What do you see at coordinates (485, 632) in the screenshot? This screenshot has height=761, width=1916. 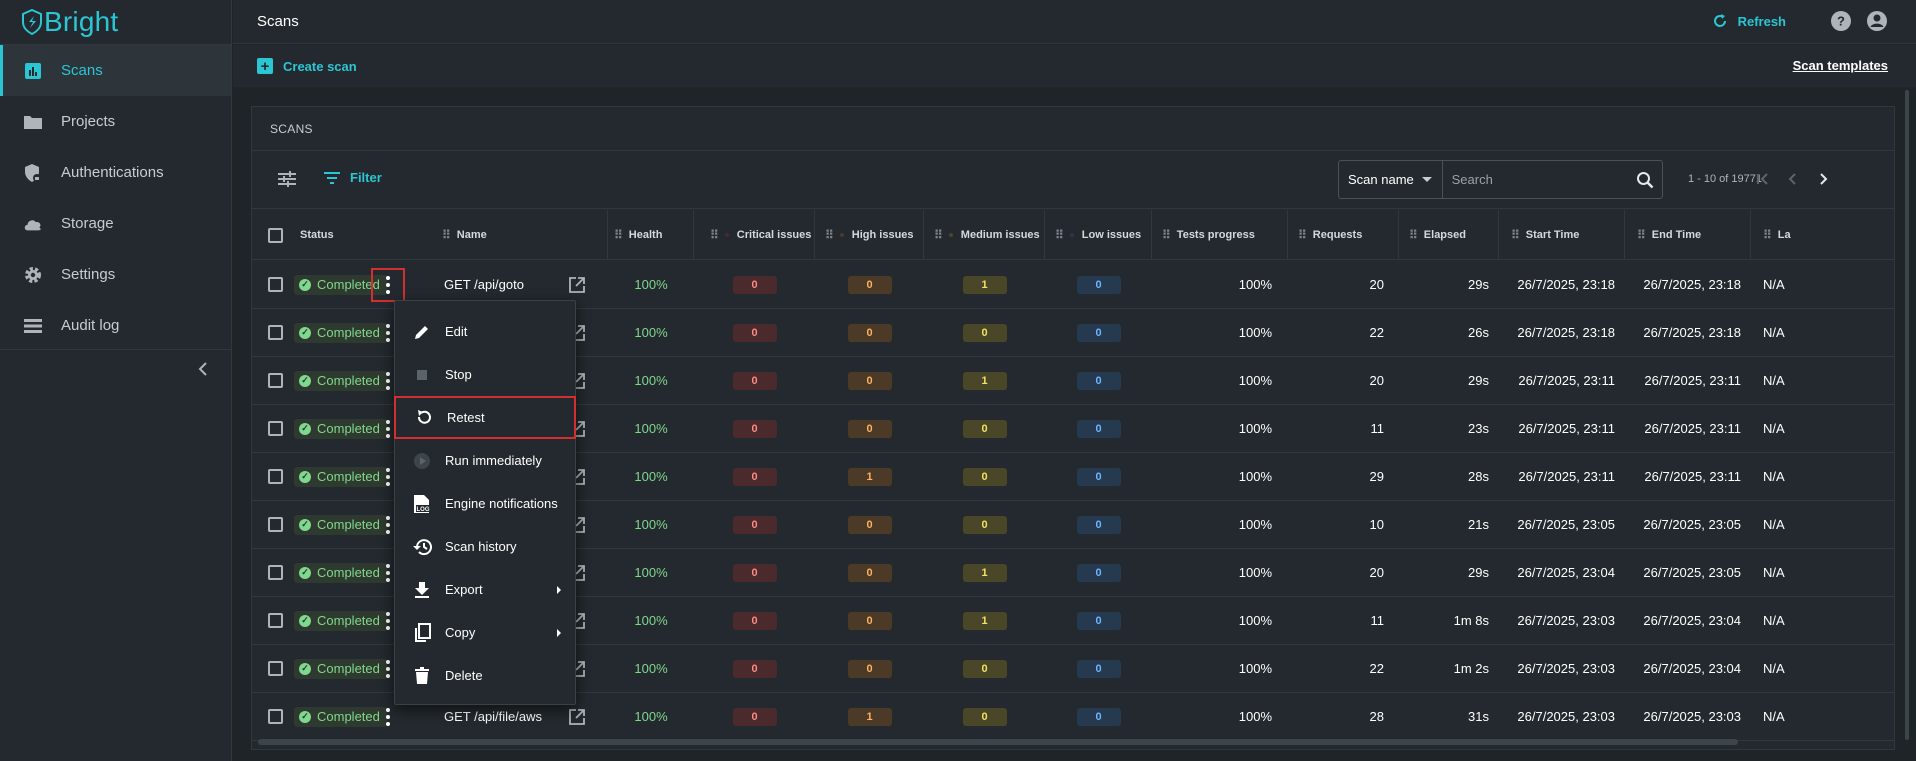 I see `copy-menu-item: Copy` at bounding box center [485, 632].